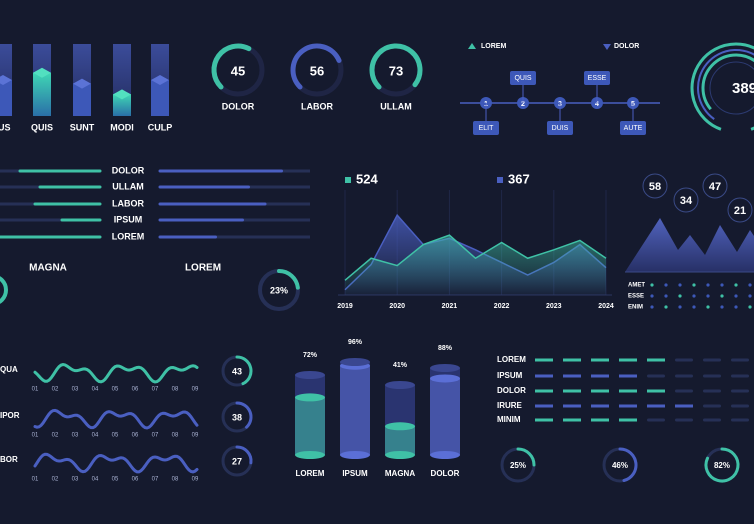  What do you see at coordinates (493, 46) in the screenshot?
I see `legend-label: LOREM` at bounding box center [493, 46].